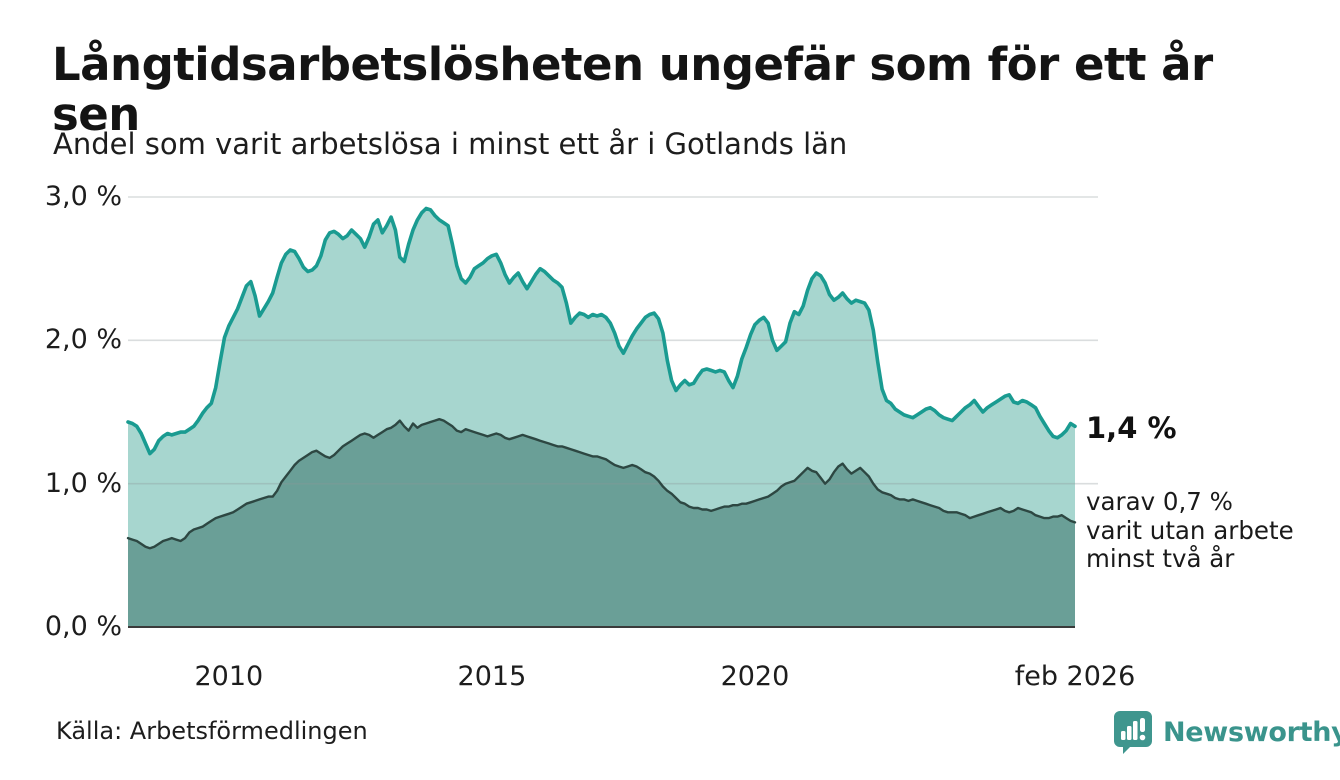 The width and height of the screenshot is (1340, 780). What do you see at coordinates (1131, 428) in the screenshot?
I see `end-value-label: 1,4 %` at bounding box center [1131, 428].